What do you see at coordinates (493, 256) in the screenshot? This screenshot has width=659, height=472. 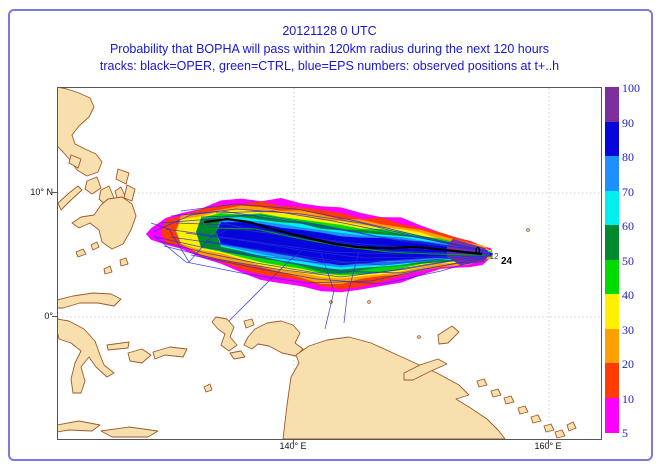 I see `observed-position-label: -12` at bounding box center [493, 256].